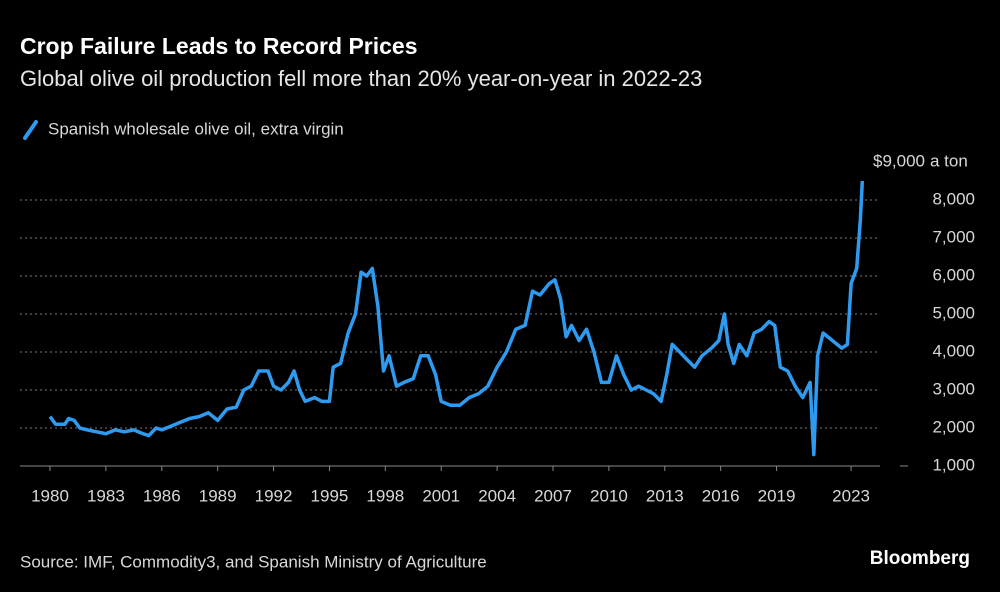  I want to click on legend-swatch, so click(30, 130).